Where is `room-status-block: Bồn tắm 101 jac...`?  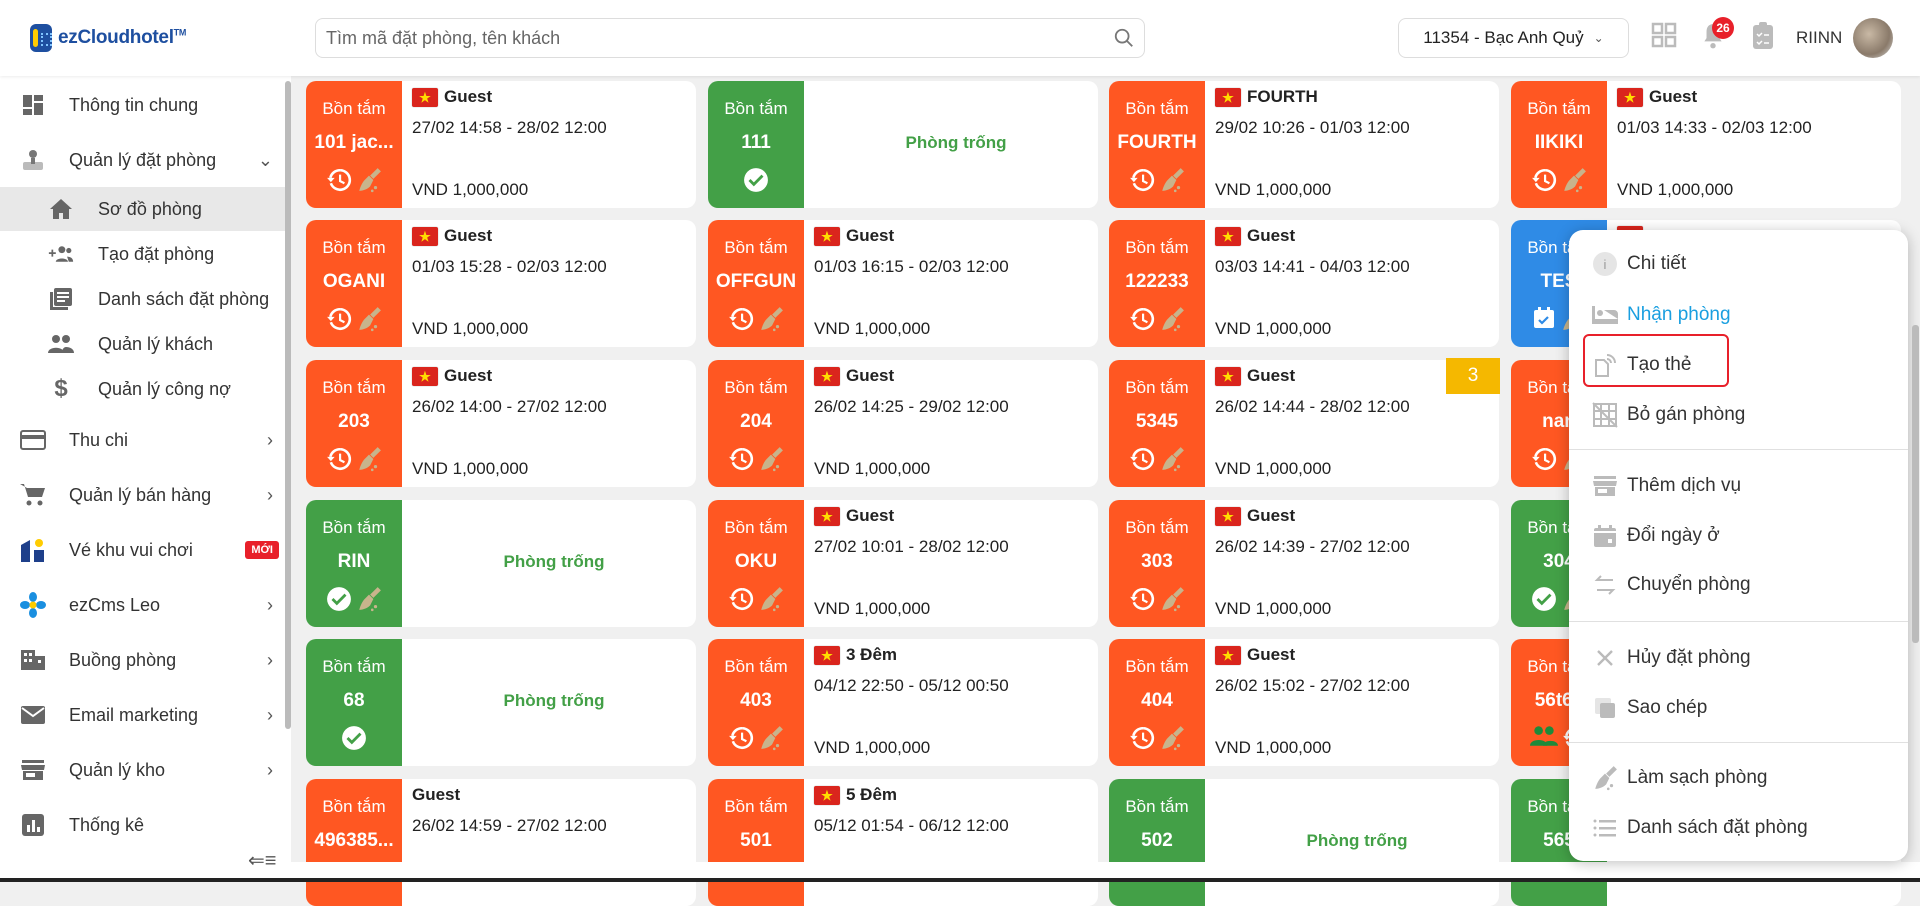 room-status-block: Bồn tắm 101 jac... is located at coordinates (354, 144).